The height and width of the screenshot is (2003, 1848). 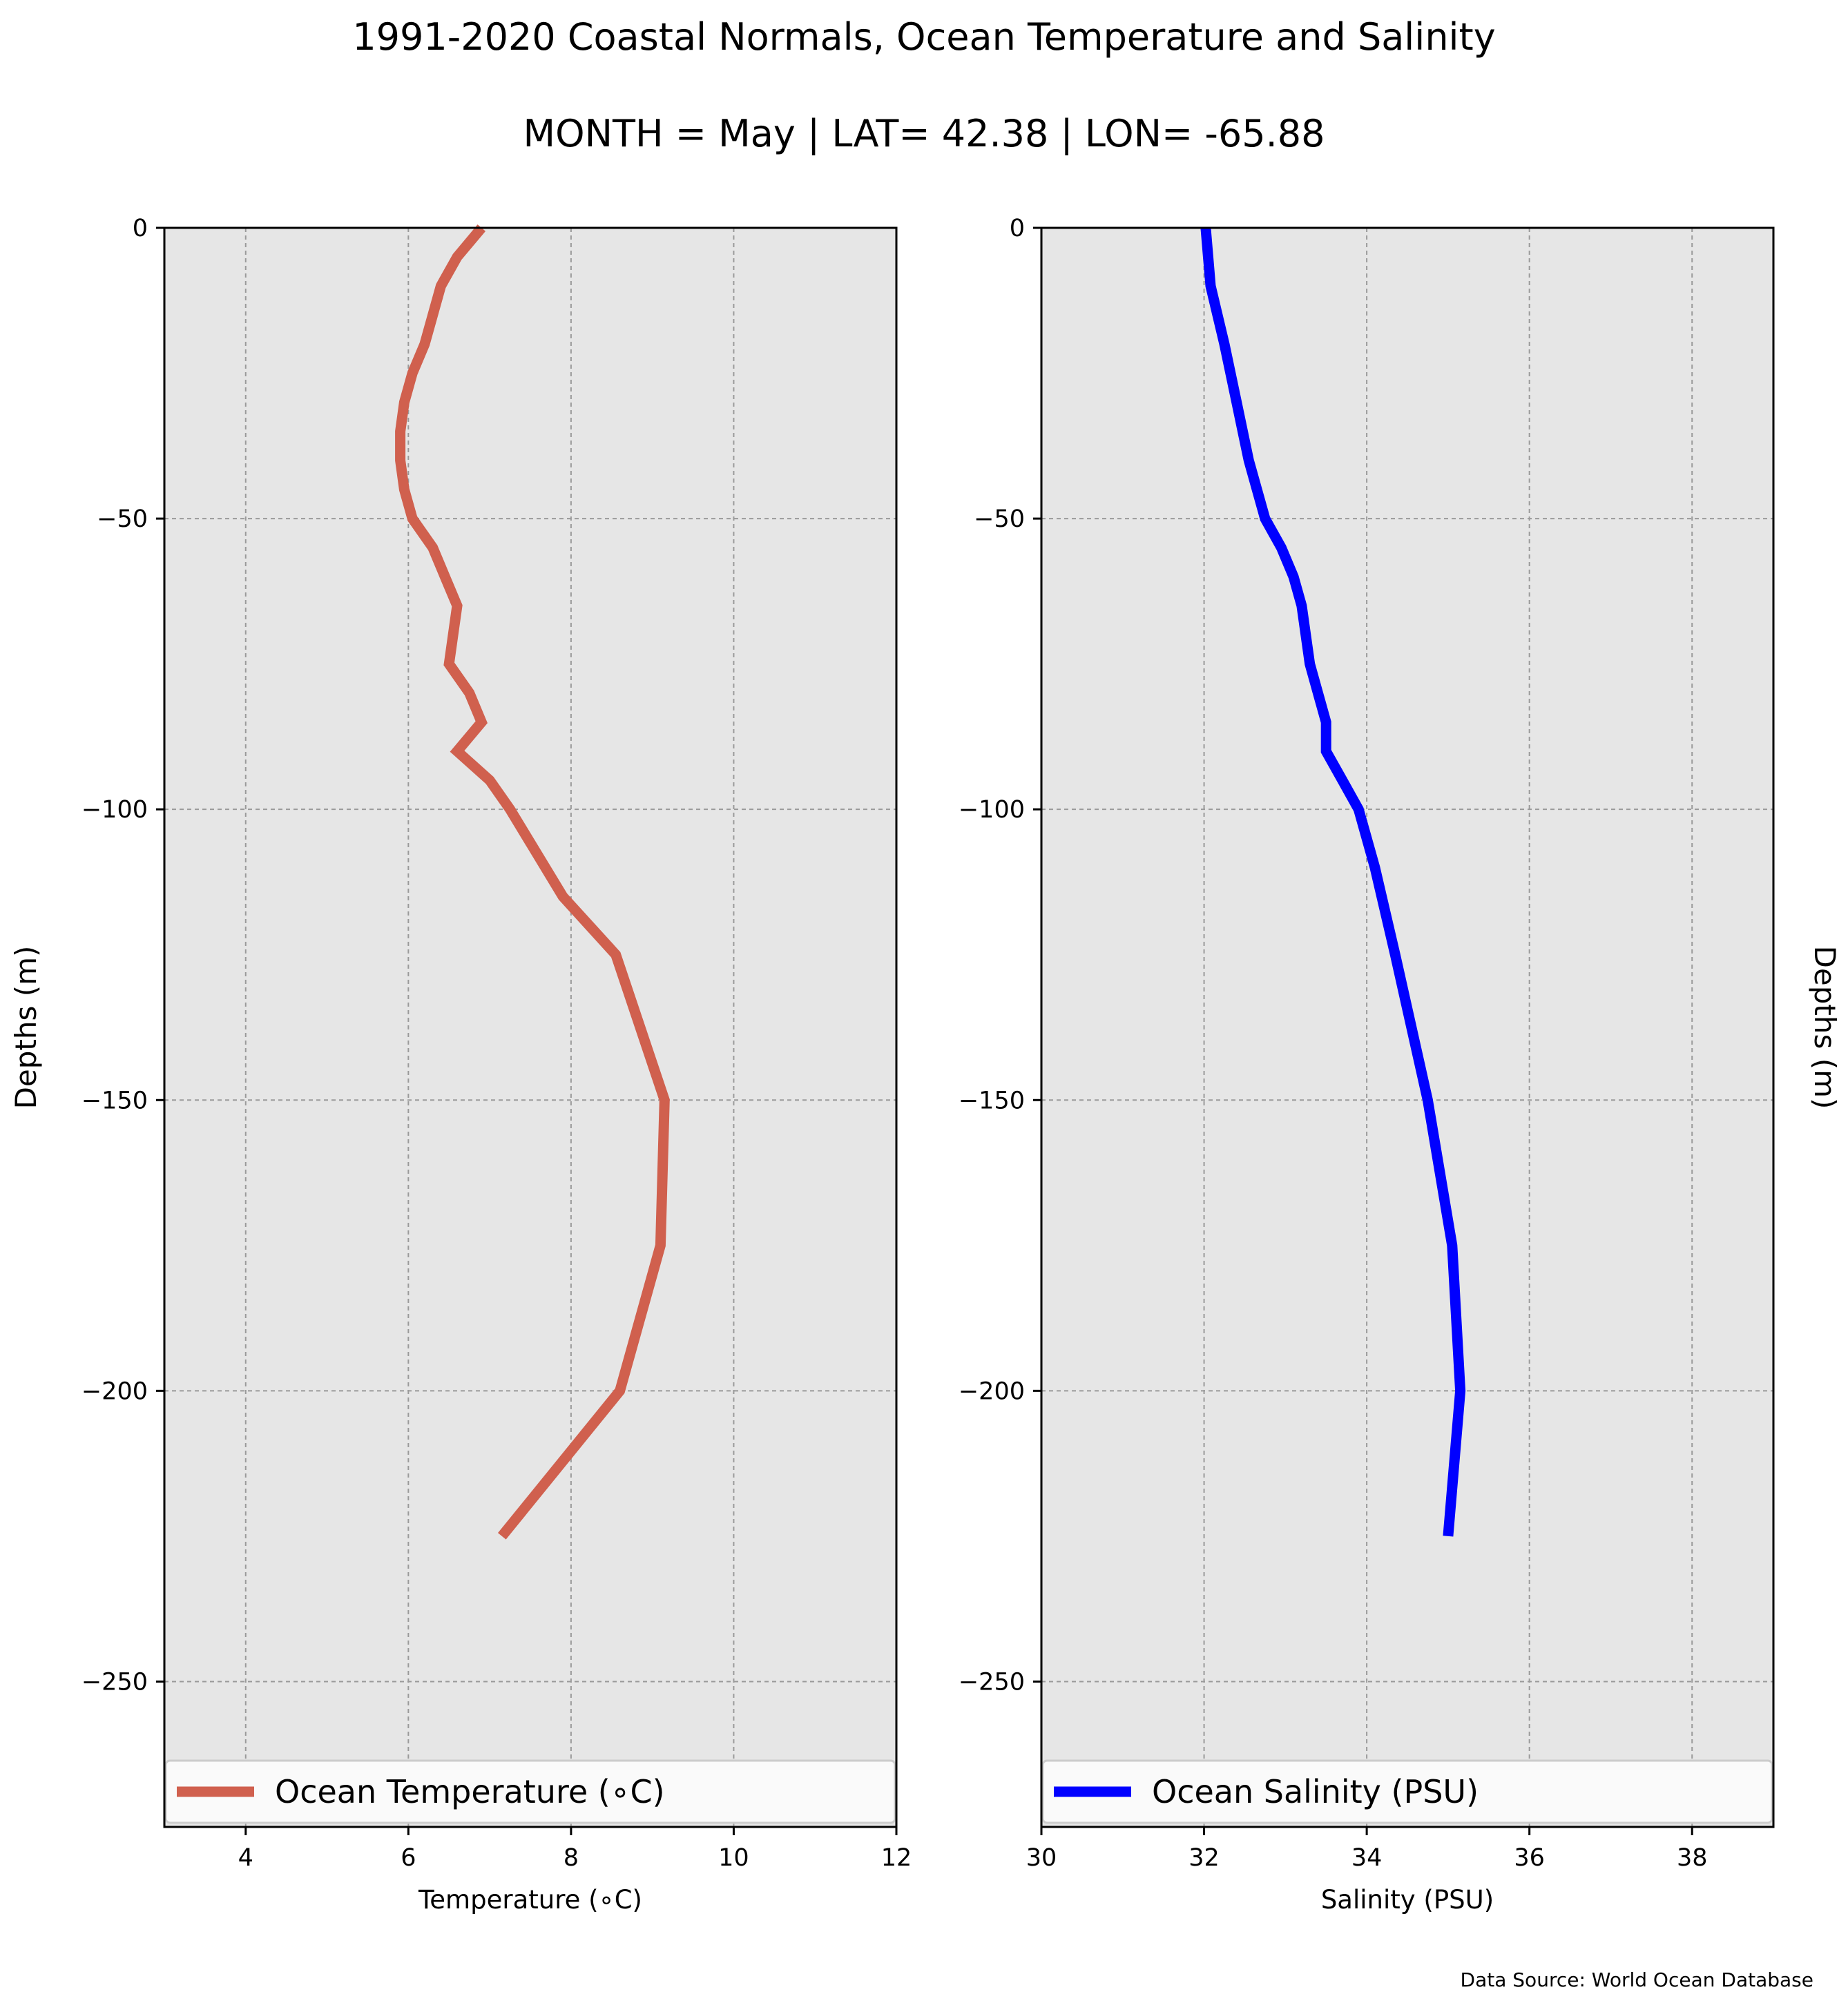 I want to click on x-tick-label: 34, so click(x=1367, y=1858).